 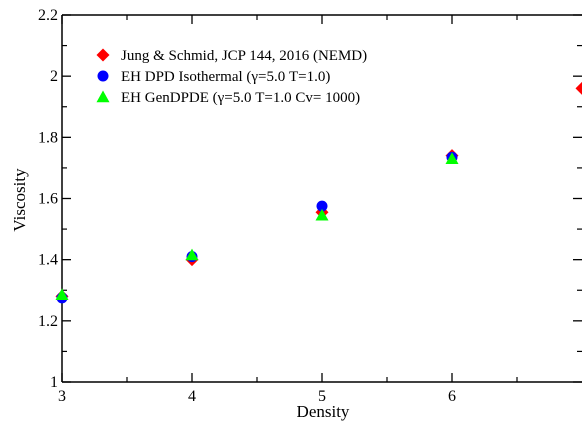 I want to click on x-tick-label: 4, so click(x=192, y=396).